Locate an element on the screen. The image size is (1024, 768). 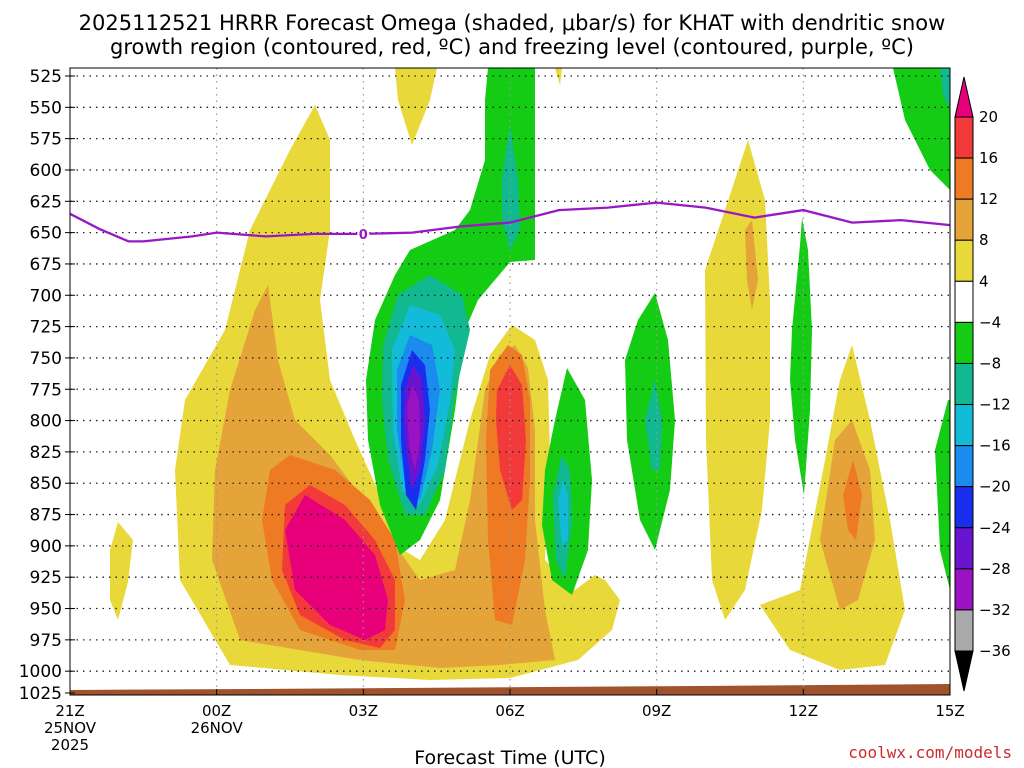
y-tick-label: 900 is located at coordinates (46, 547).